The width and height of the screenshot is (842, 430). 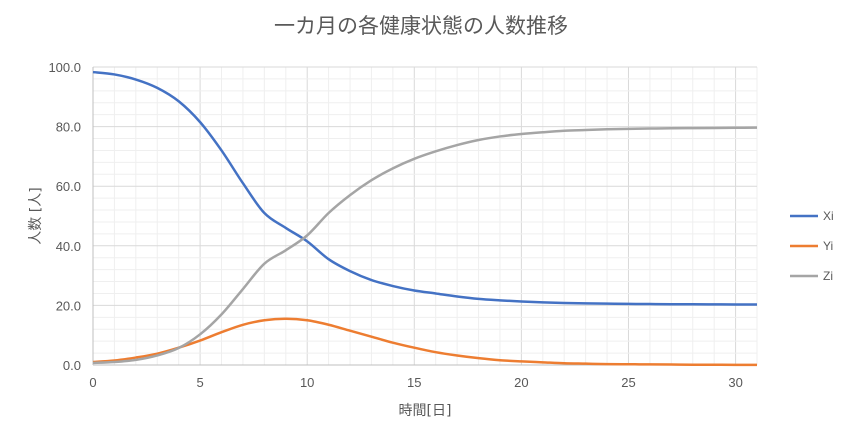 What do you see at coordinates (68, 186) in the screenshot?
I see `y-tick-label: 60.0` at bounding box center [68, 186].